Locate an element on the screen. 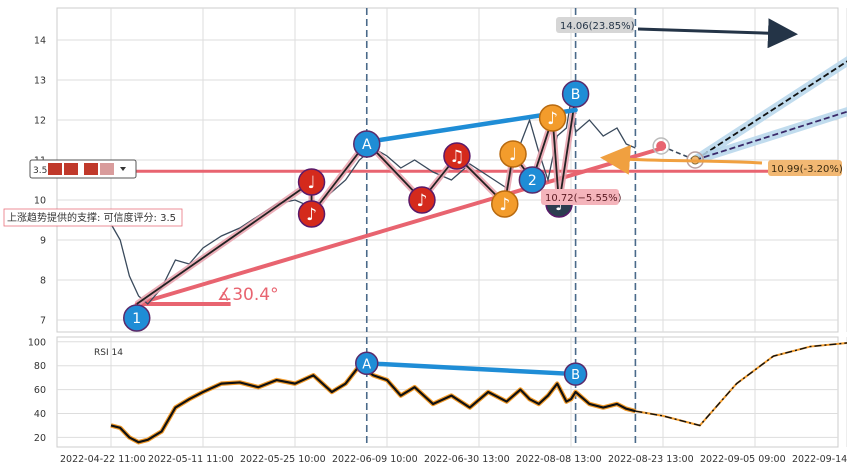  price-y-tick-label: 10 is located at coordinates (40, 201).